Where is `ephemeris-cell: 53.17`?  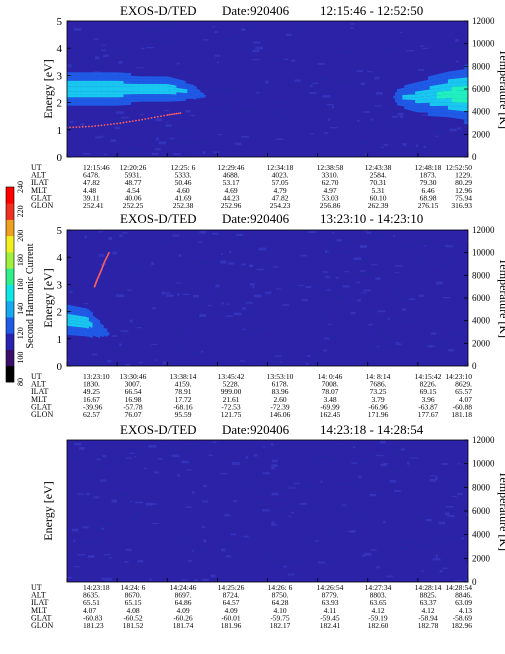
ephemeris-cell: 53.17 is located at coordinates (231, 182).